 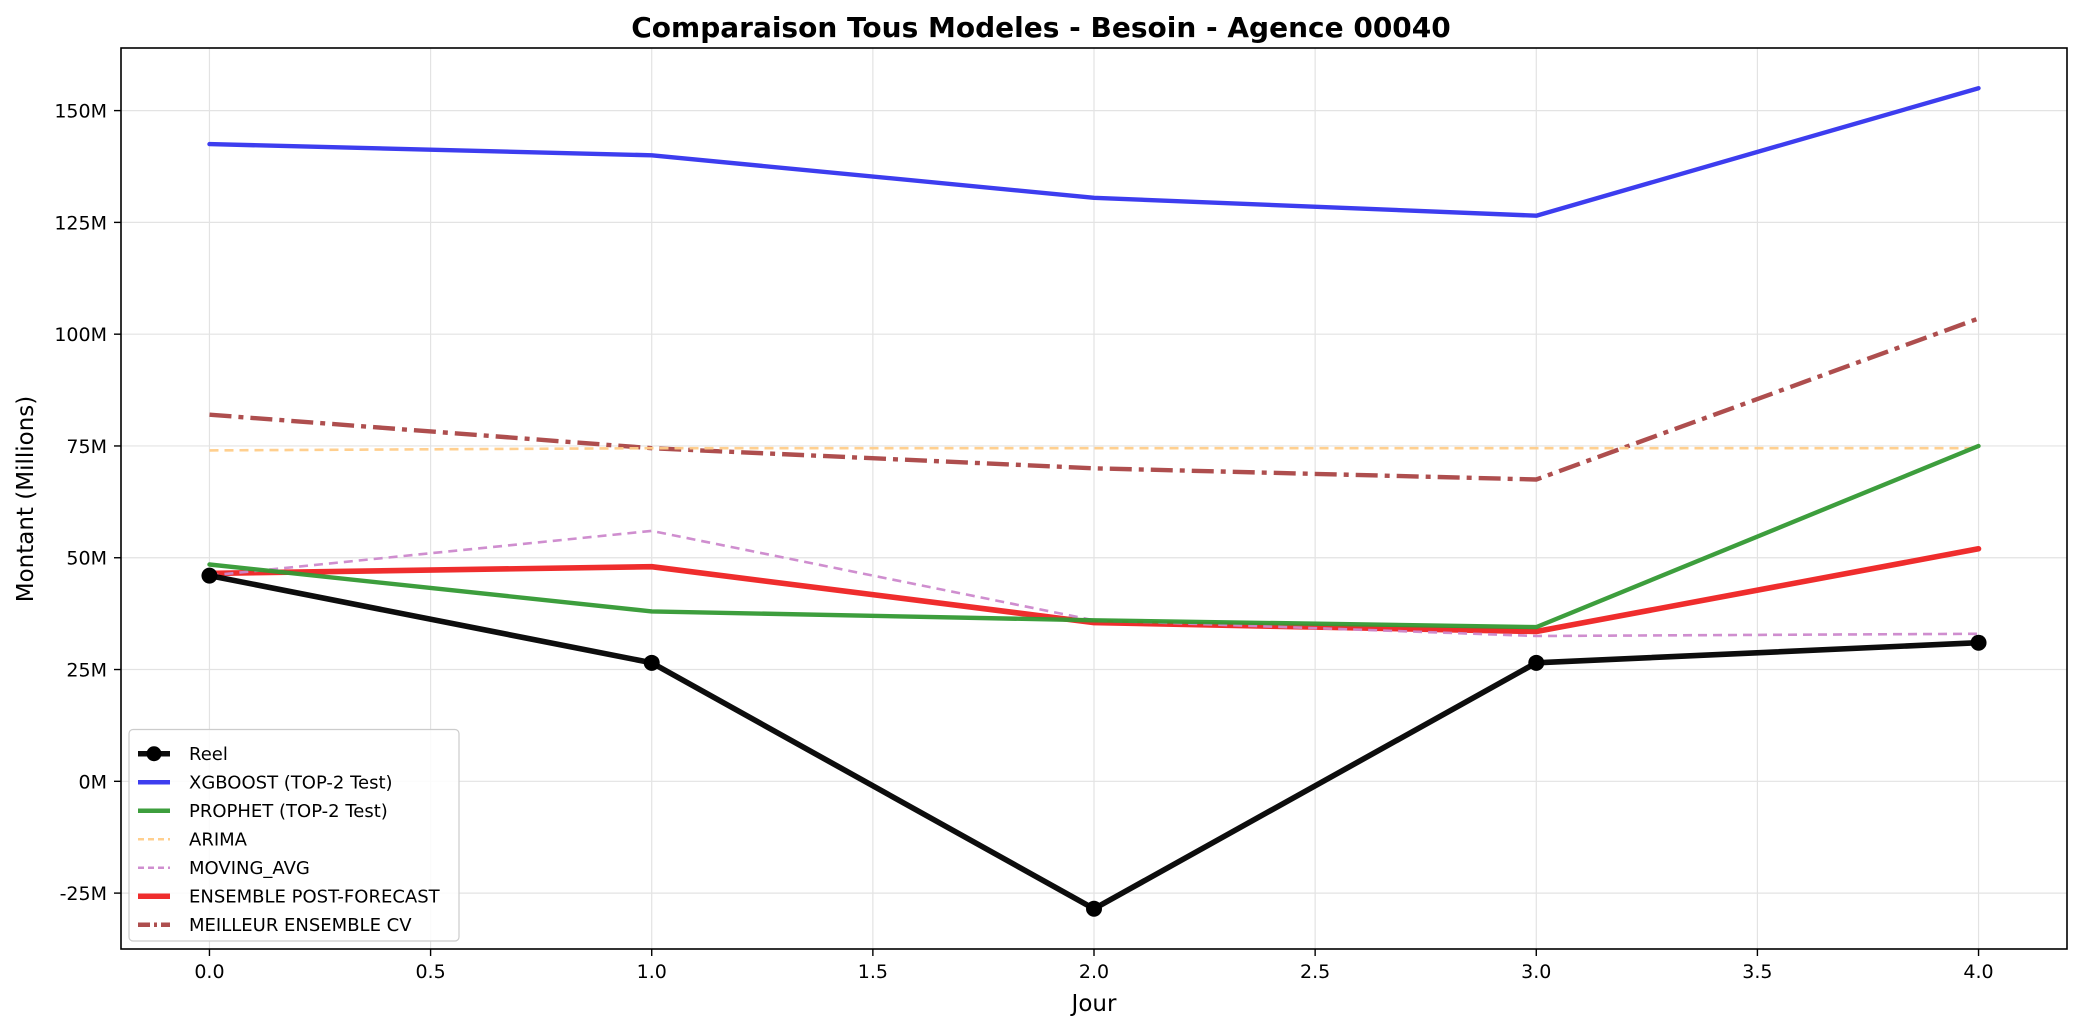 I want to click on legend-box, so click(x=294, y=835).